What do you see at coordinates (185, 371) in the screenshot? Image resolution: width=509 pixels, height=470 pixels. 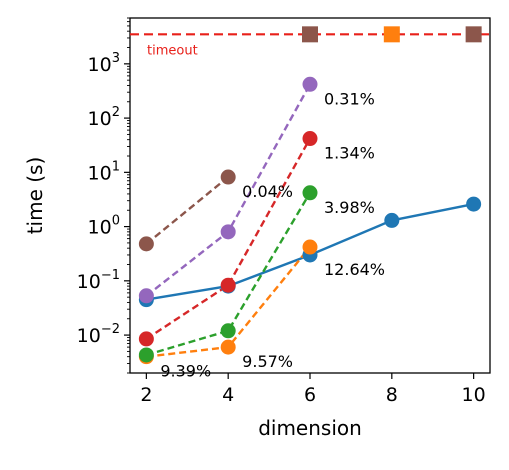 I see `percent-annotation: 9.39%` at bounding box center [185, 371].